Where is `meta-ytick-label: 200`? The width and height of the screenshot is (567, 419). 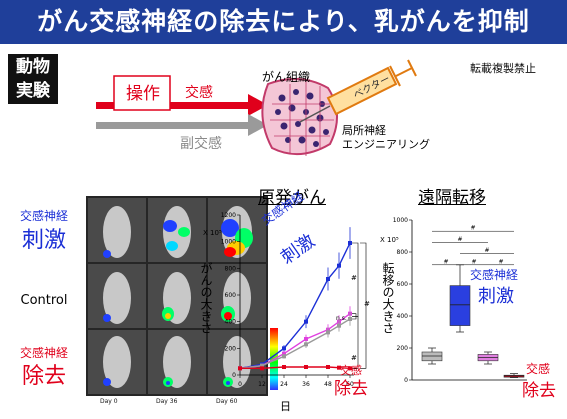 meta-ytick-label: 200 is located at coordinates (403, 348).